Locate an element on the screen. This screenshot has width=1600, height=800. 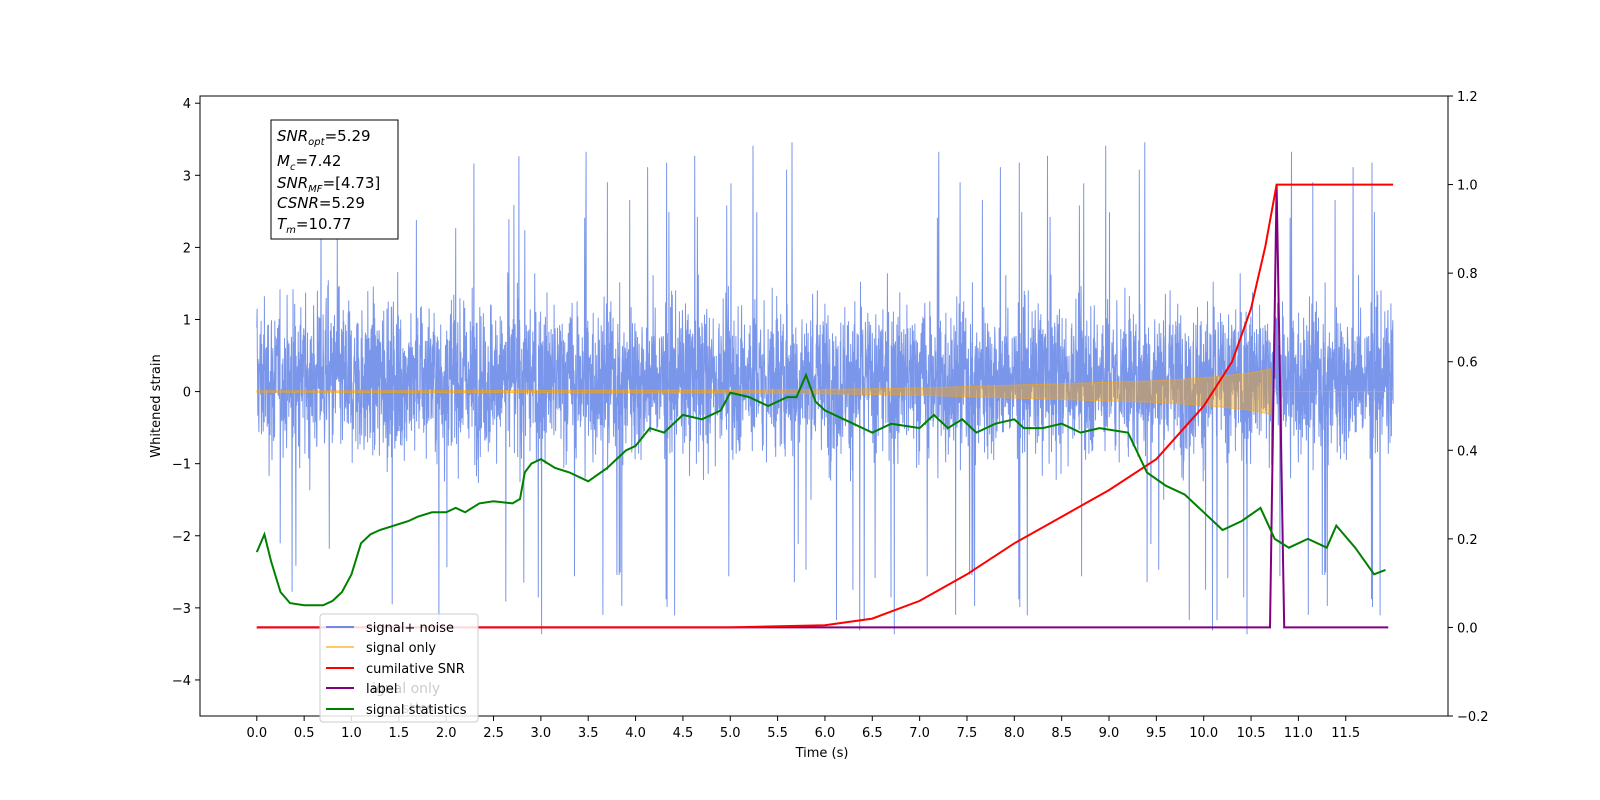
x-tick-label: 0.5 is located at coordinates (304, 733).